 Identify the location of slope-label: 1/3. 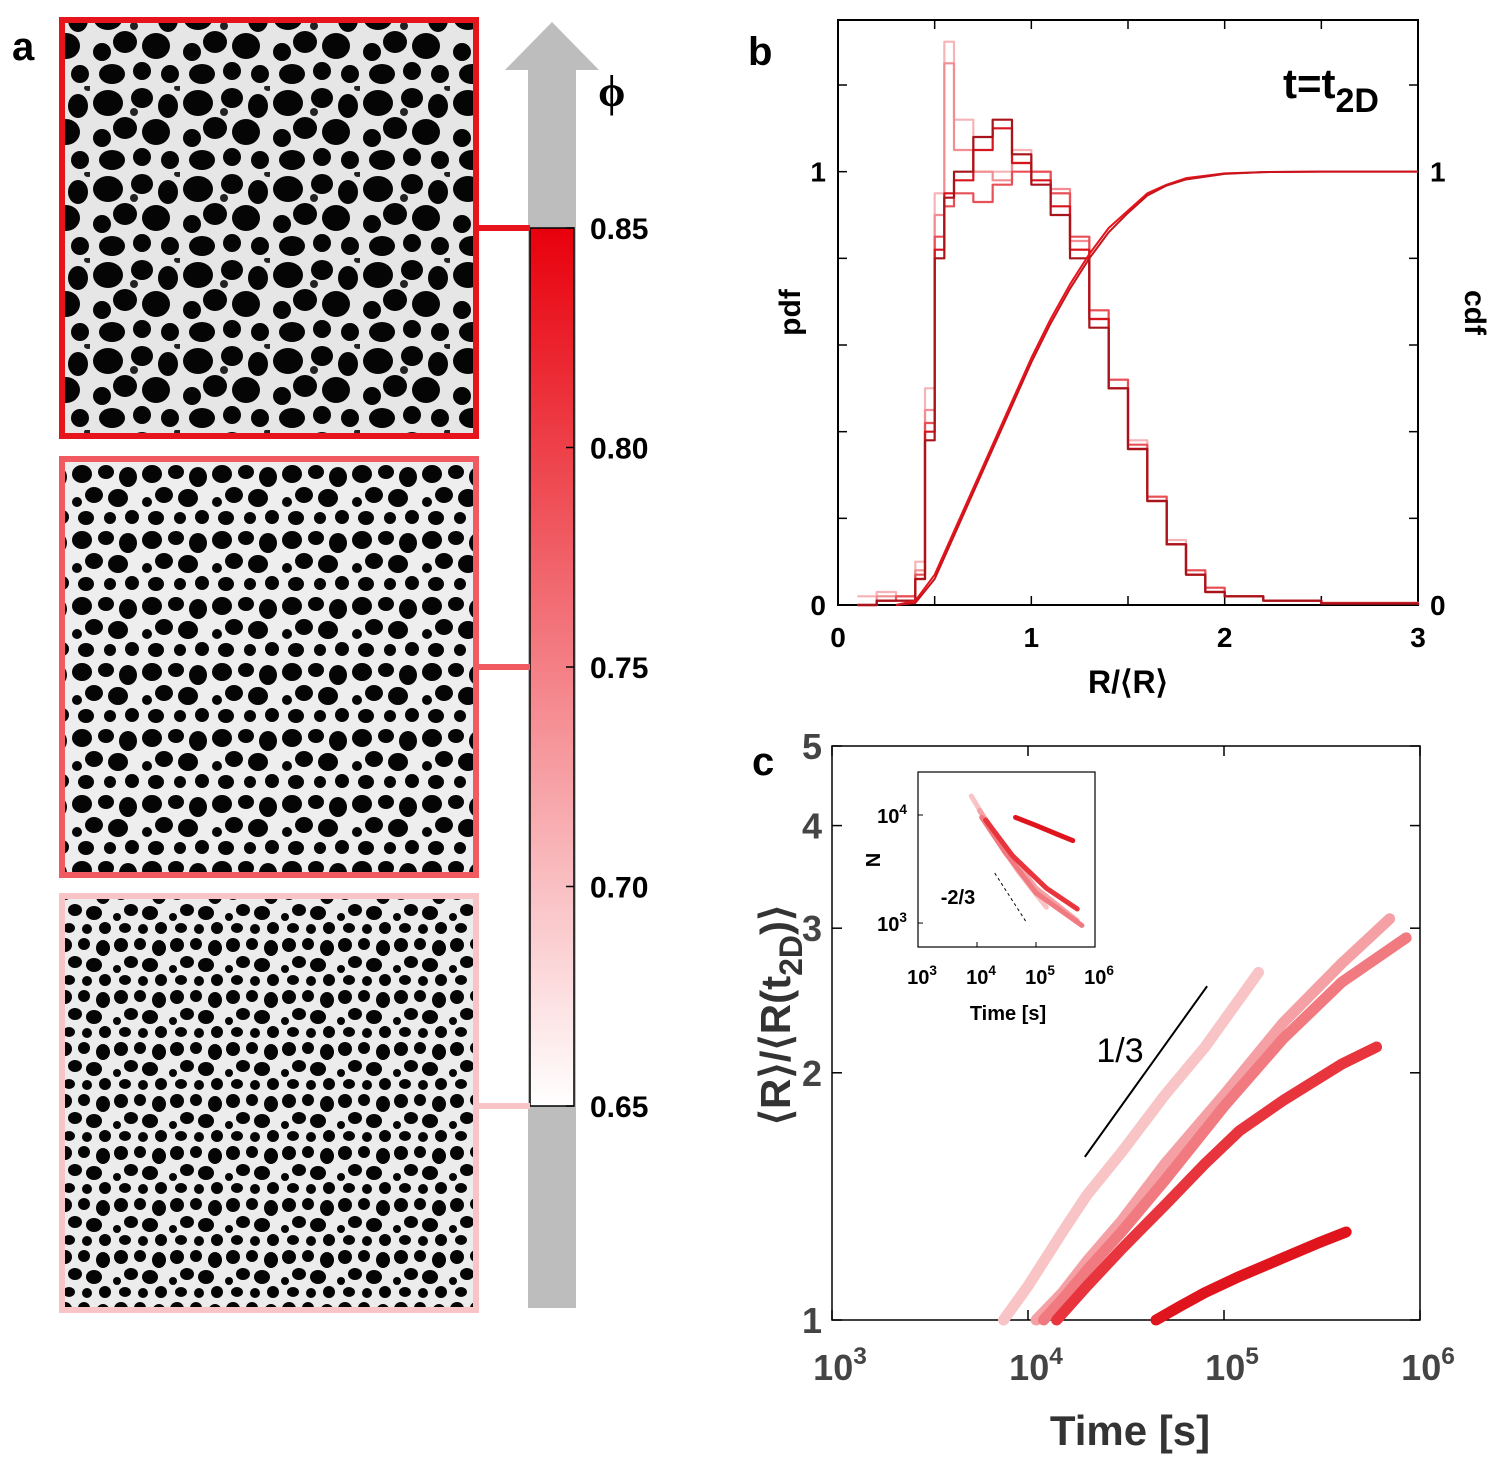
(1119, 1051).